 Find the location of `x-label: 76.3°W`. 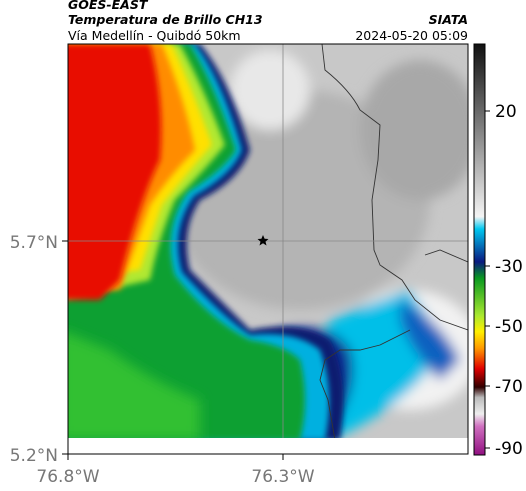

x-label: 76.3°W is located at coordinates (282, 477).